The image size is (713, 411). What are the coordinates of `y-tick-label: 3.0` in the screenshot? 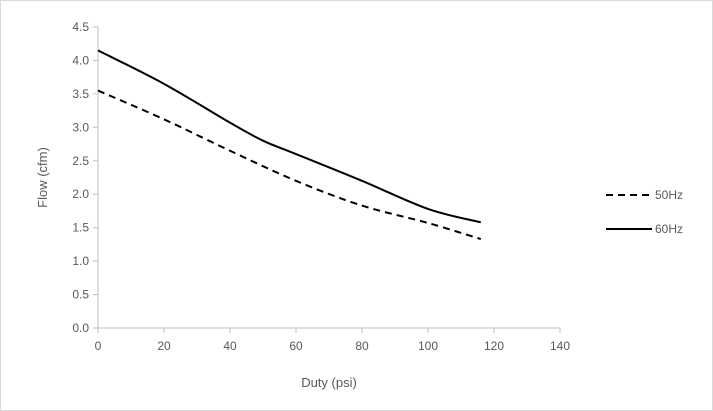 It's located at (80, 127).